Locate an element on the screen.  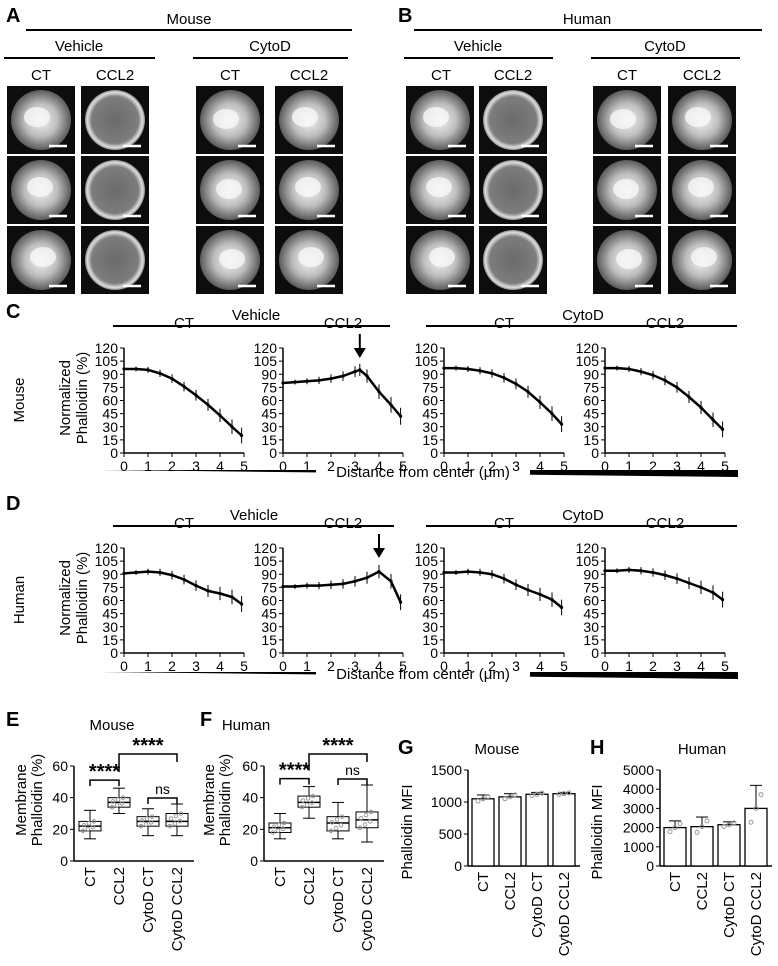
micrograph-b-cell-r1-c3 is located at coordinates (627, 120).